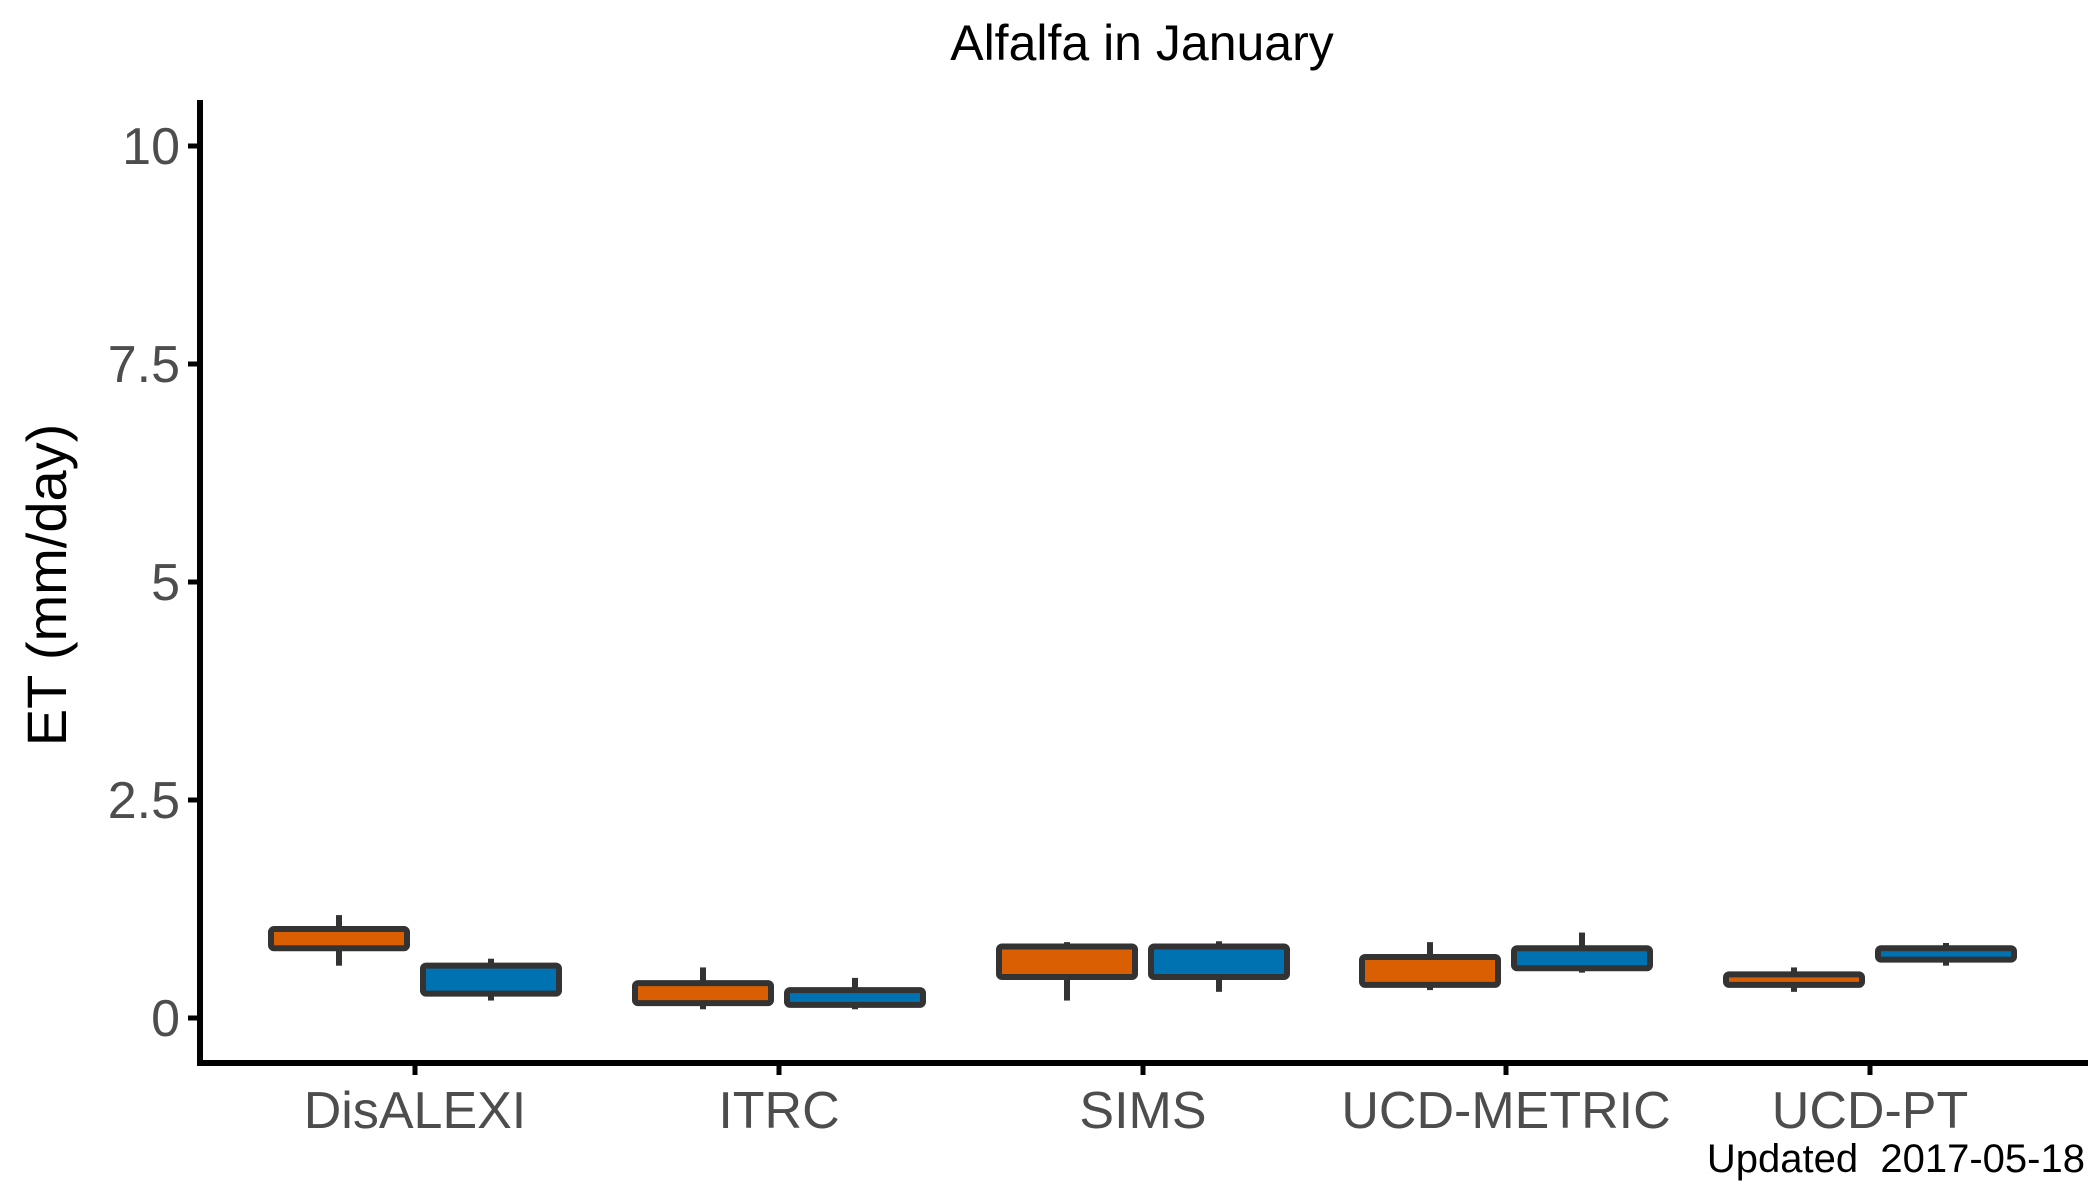 The height and width of the screenshot is (1200, 2100). Describe the element at coordinates (415, 1111) in the screenshot. I see `x-tick-label: DisALEXI` at that location.